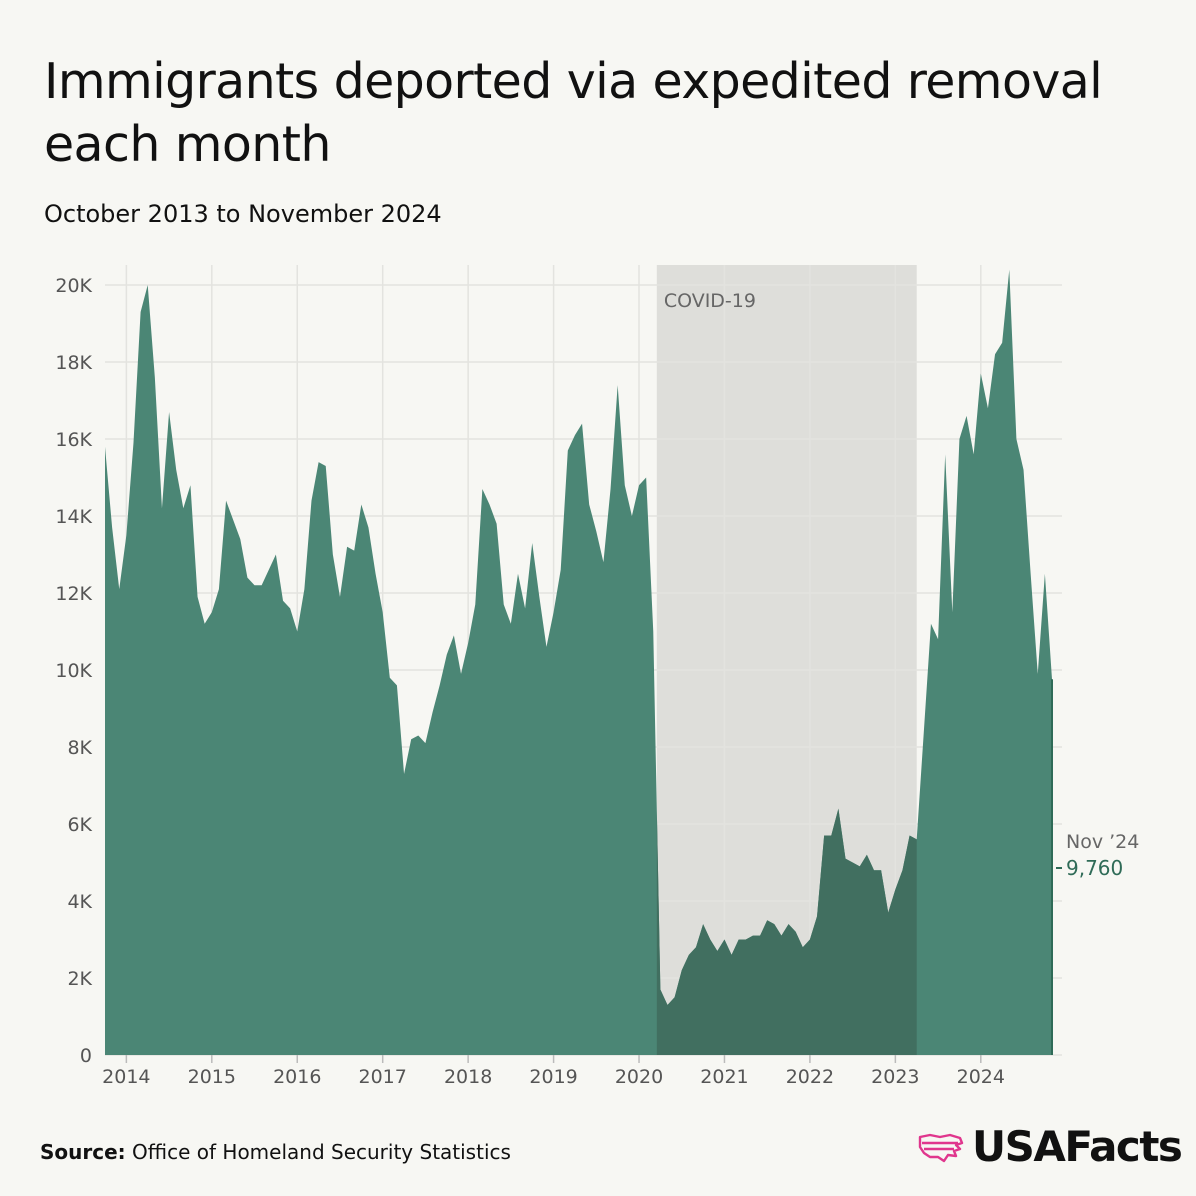  Describe the element at coordinates (126, 1077) in the screenshot. I see `x-tick-label: 2014` at that location.